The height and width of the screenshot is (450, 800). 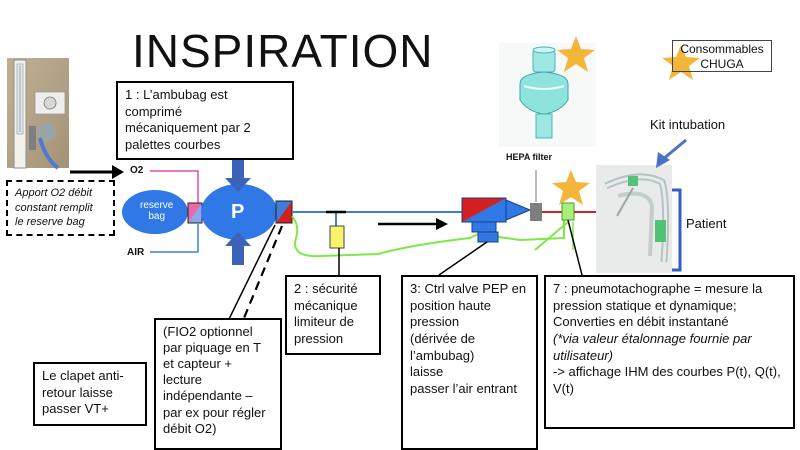 What do you see at coordinates (136, 252) in the screenshot?
I see `air-label: AIR` at bounding box center [136, 252].